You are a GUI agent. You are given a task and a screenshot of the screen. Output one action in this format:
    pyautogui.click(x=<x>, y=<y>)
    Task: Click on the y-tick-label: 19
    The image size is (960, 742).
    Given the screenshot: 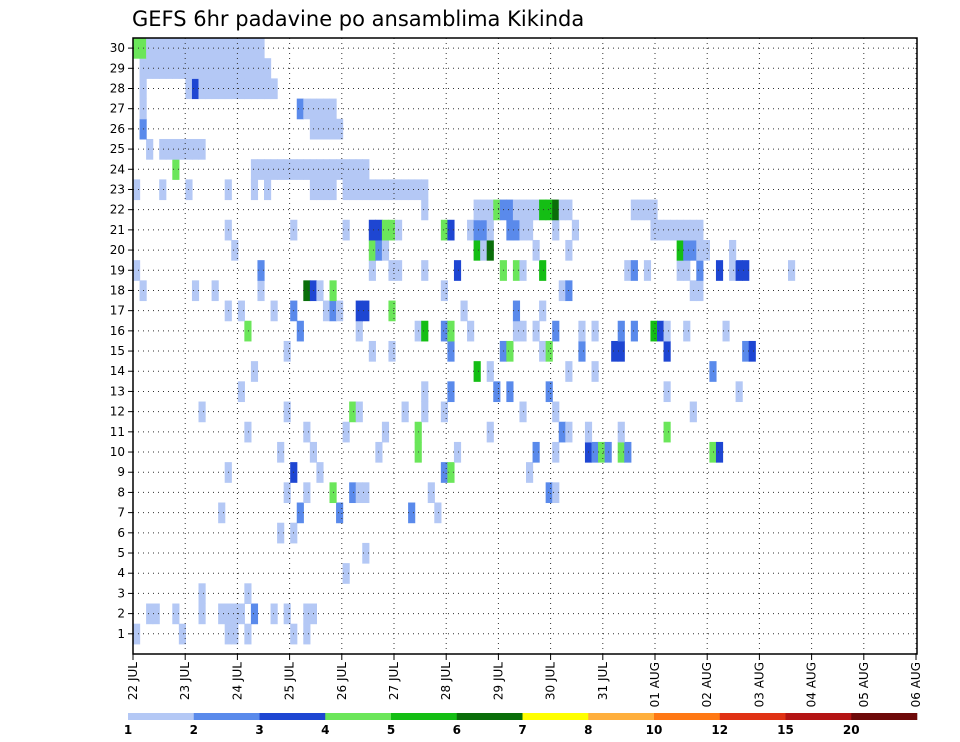 What is the action you would take?
    pyautogui.click(x=117, y=270)
    